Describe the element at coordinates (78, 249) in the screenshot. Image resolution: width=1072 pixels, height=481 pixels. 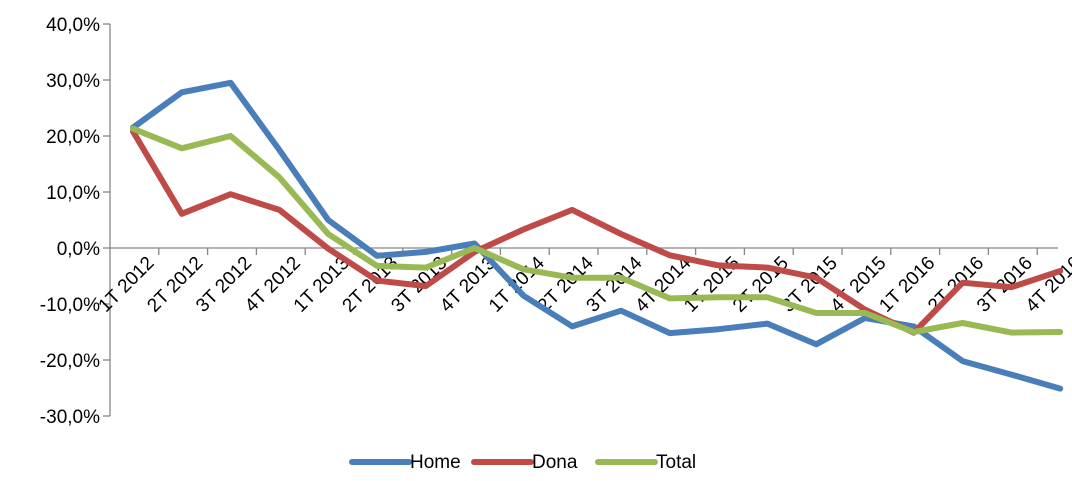
I see `y-tick-label: 0,0%` at that location.